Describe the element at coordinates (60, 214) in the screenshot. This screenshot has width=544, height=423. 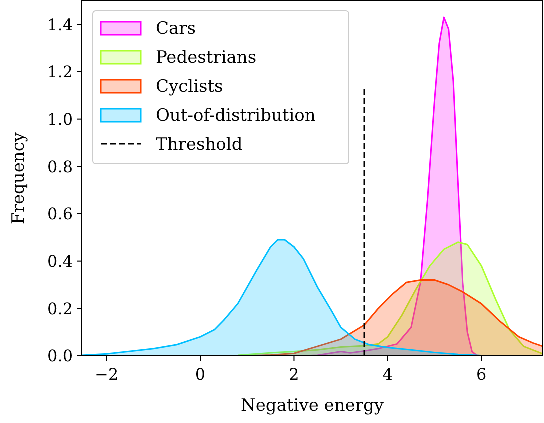
I see `y-tick-label: 0.6` at that location.